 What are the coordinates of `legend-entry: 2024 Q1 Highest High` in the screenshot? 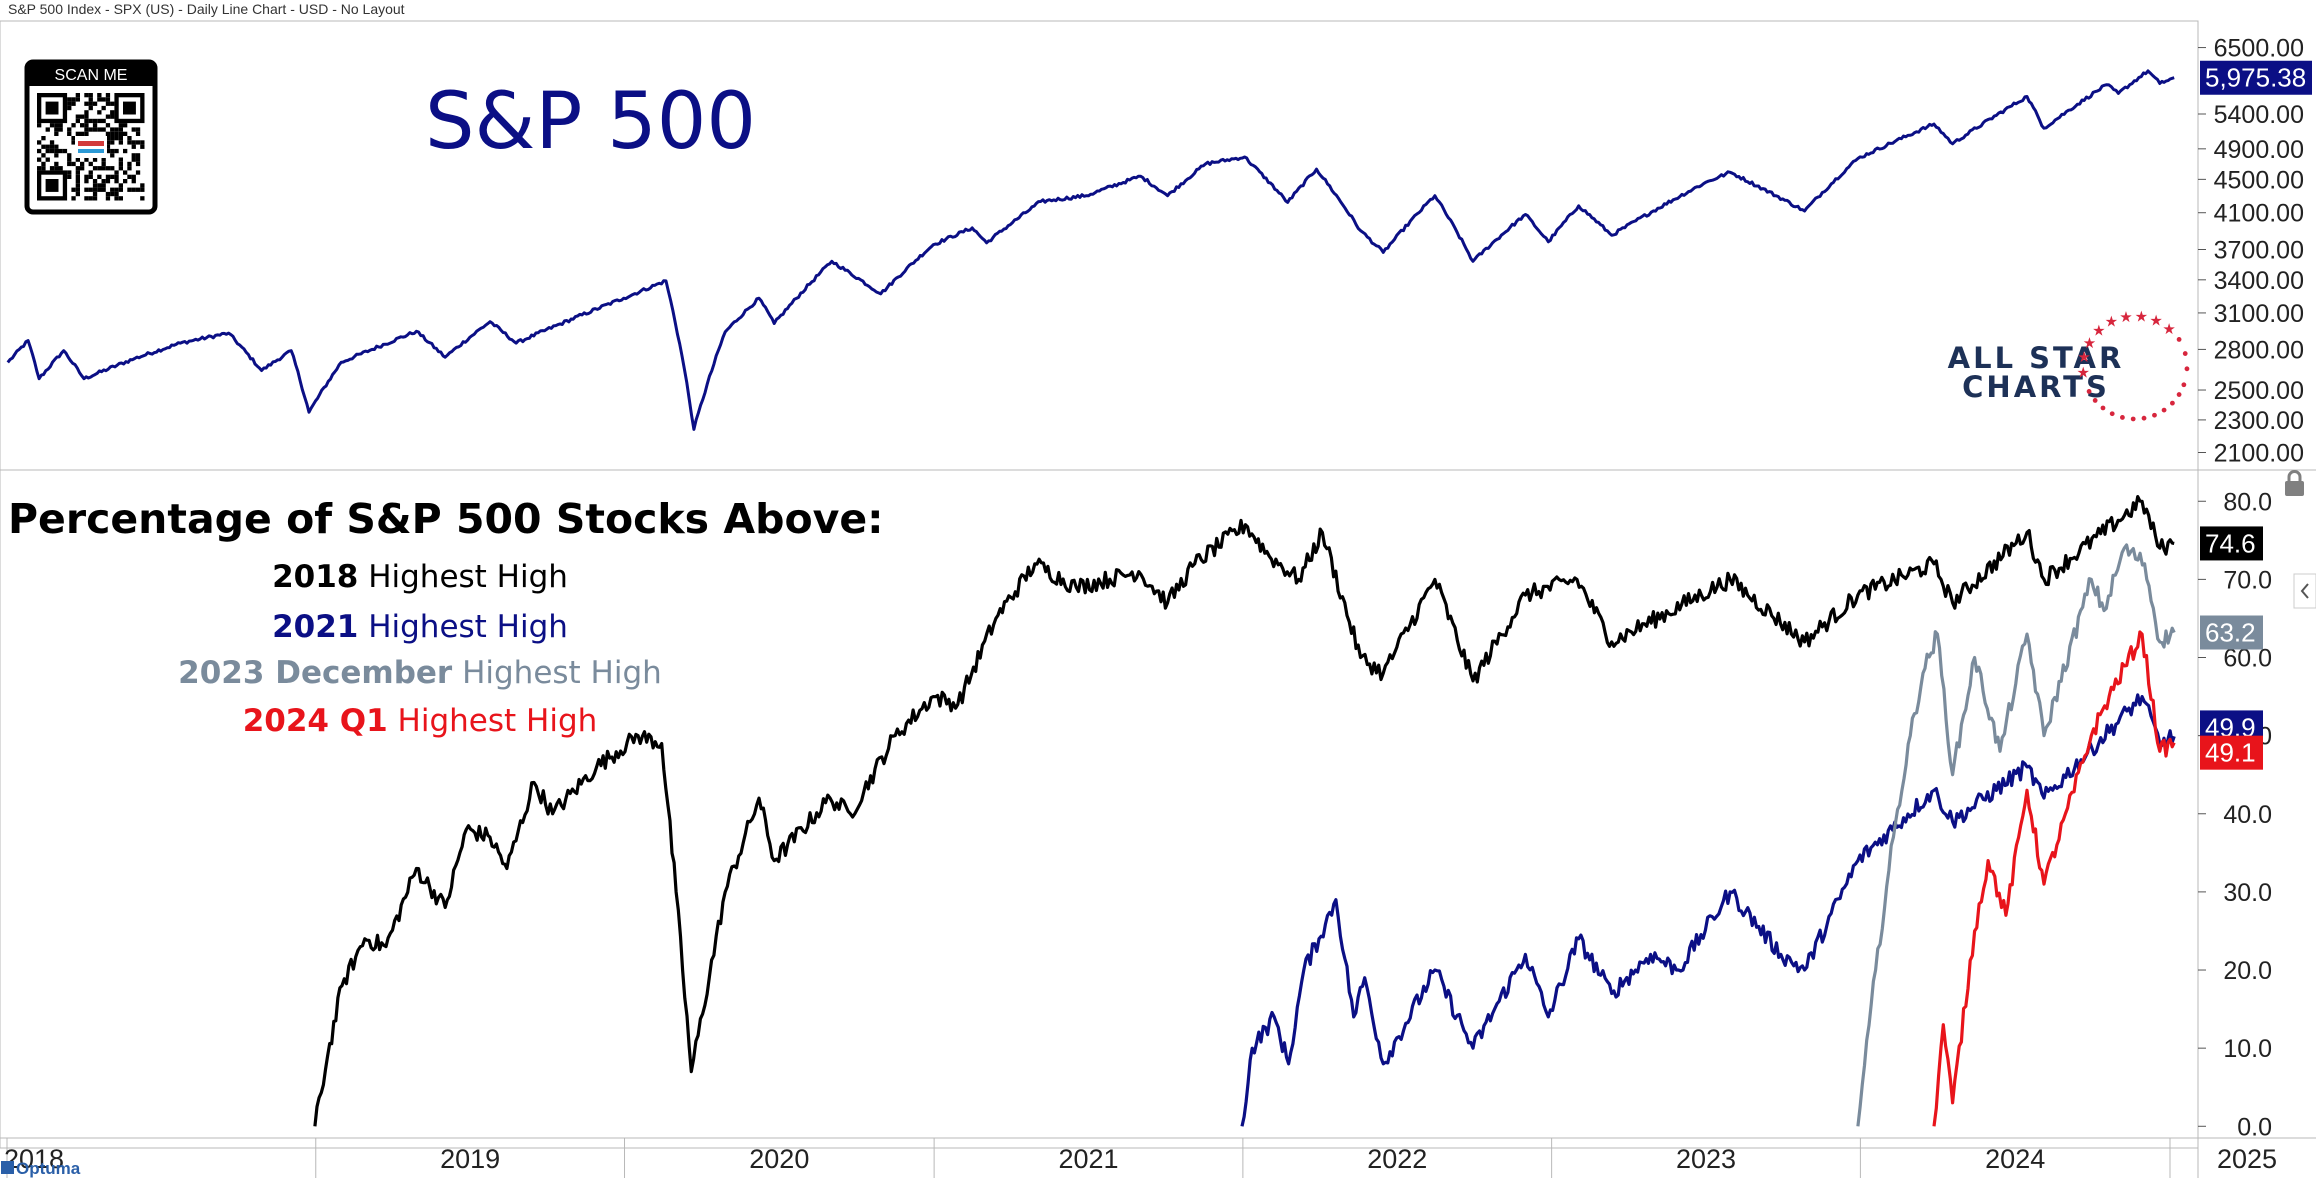 It's located at (420, 721).